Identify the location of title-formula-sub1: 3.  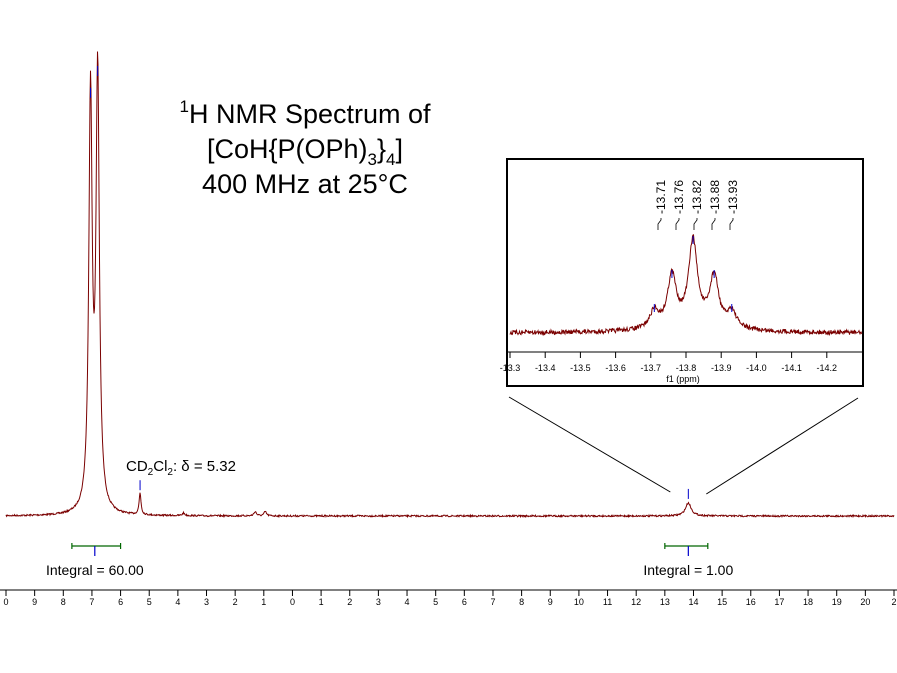
(372, 159).